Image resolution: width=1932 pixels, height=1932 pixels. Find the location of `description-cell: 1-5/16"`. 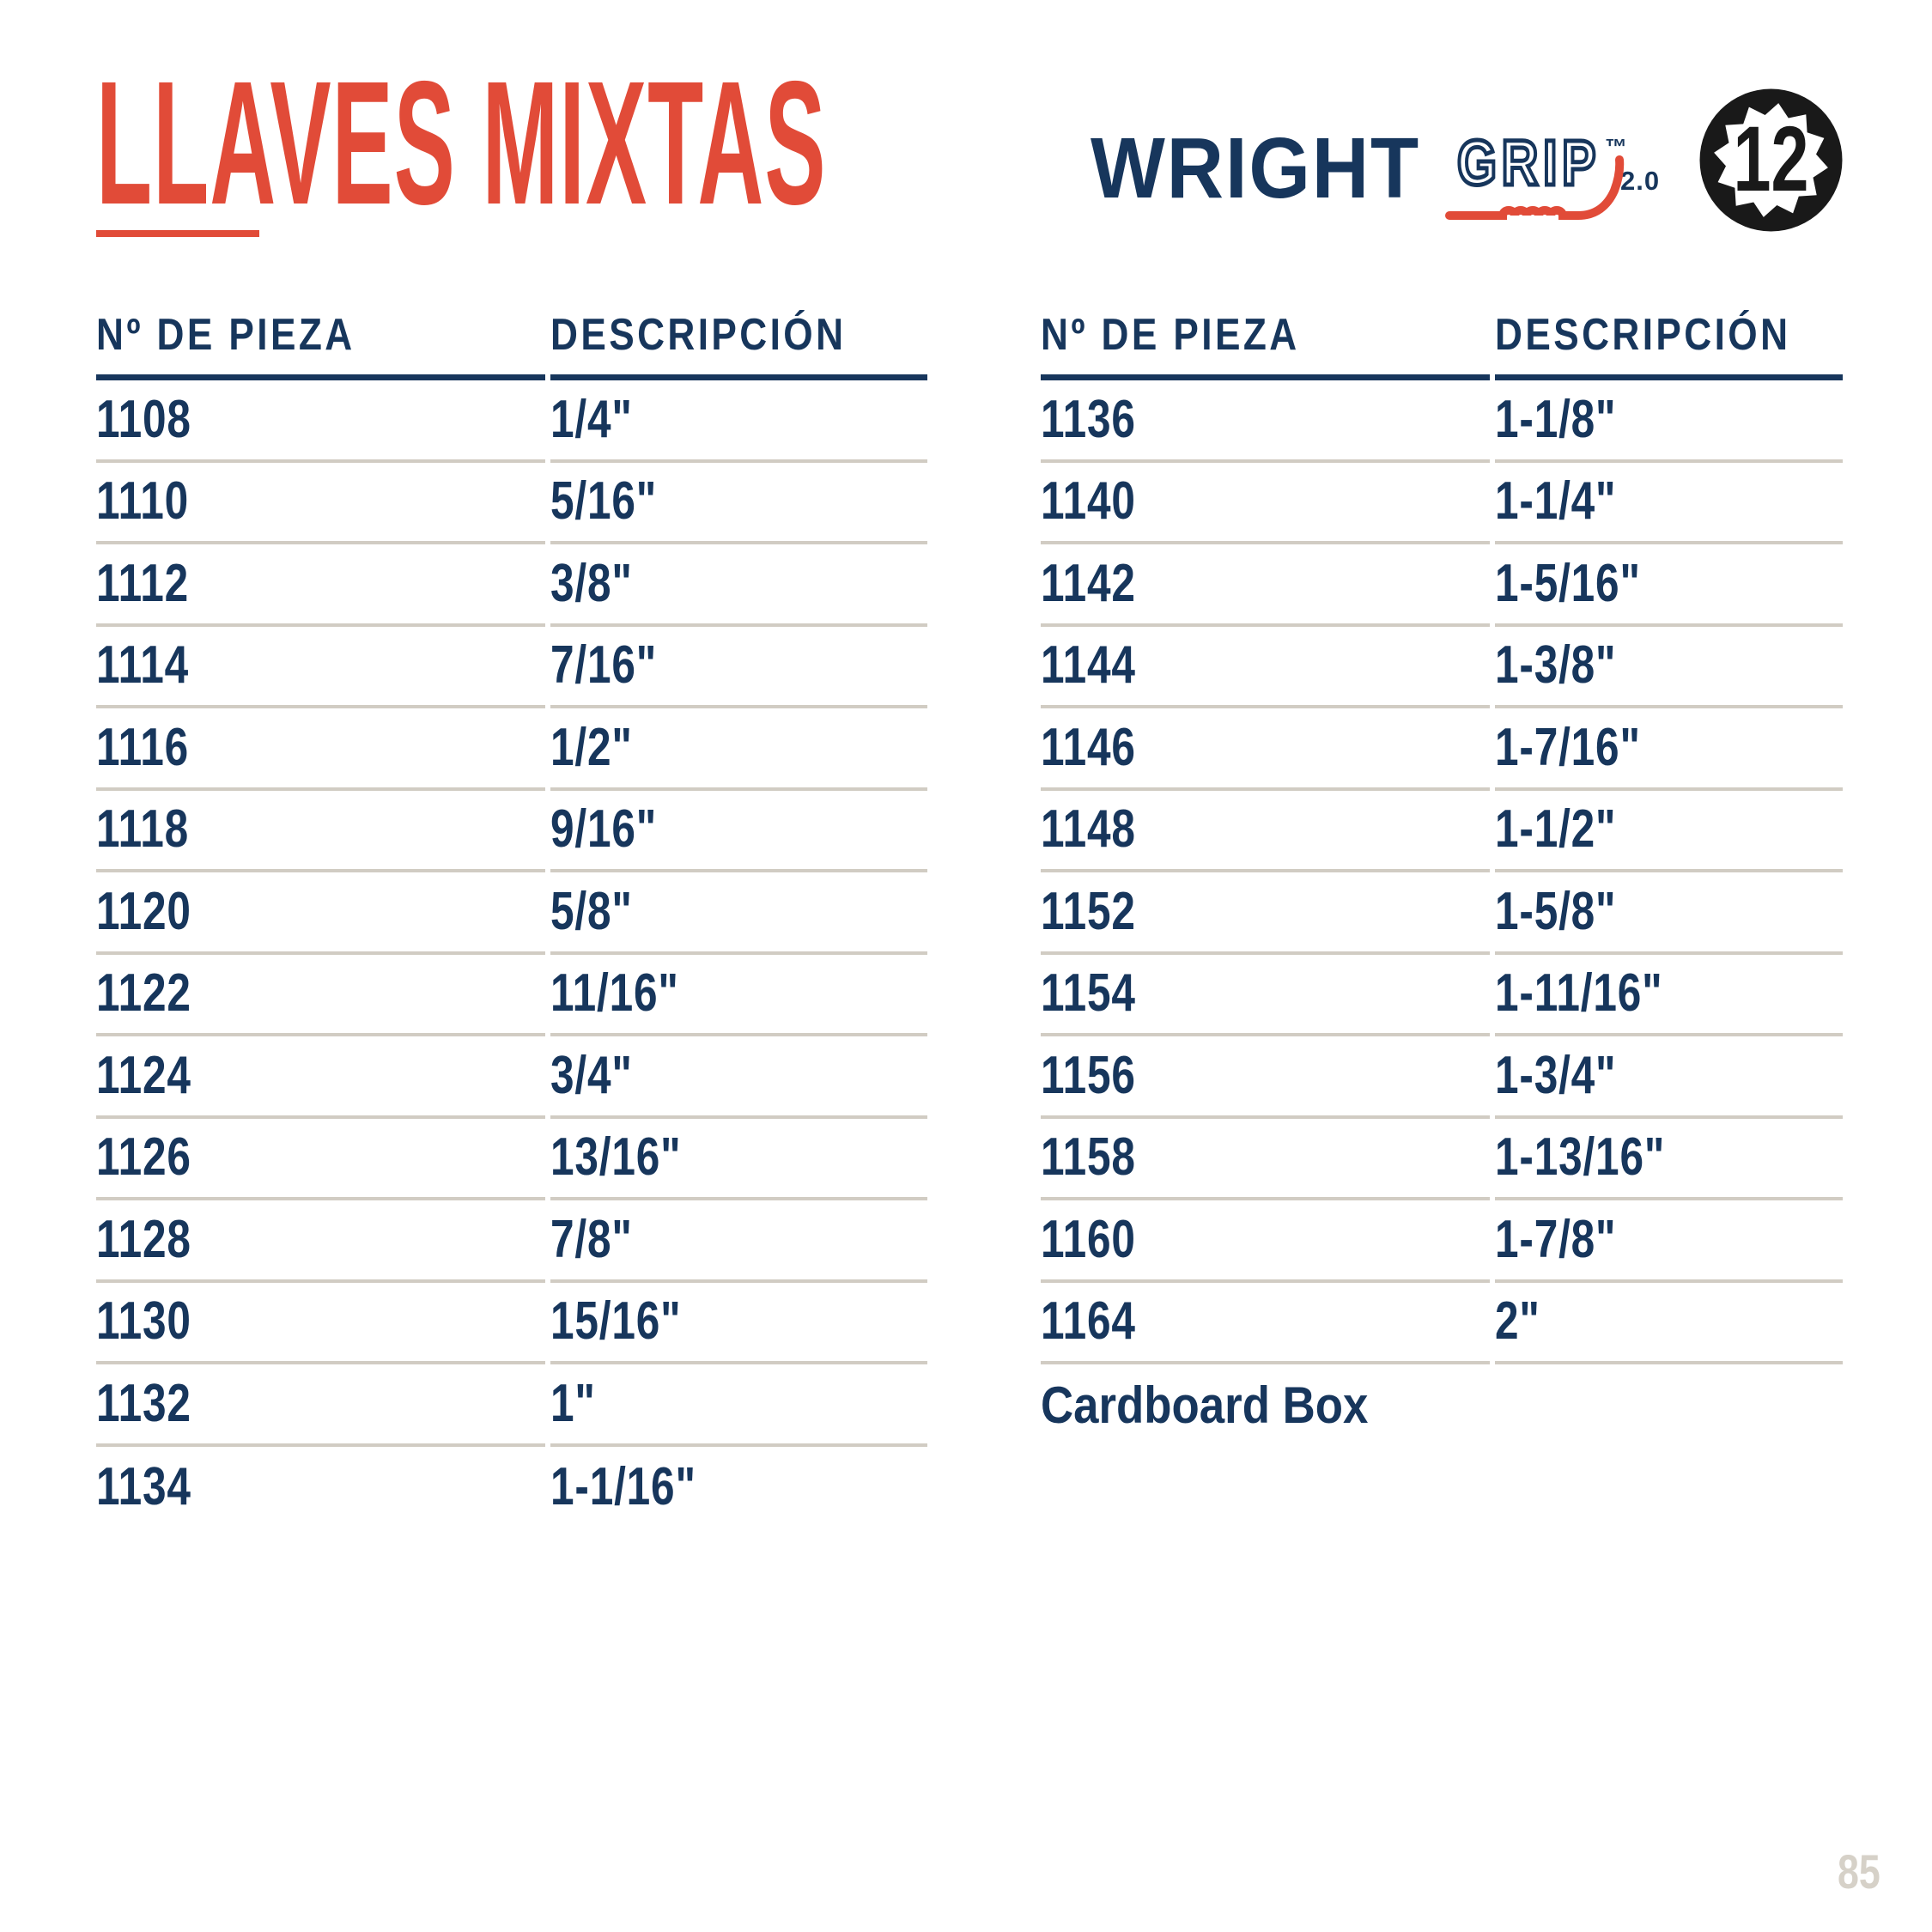

description-cell: 1-5/16" is located at coordinates (1670, 585).